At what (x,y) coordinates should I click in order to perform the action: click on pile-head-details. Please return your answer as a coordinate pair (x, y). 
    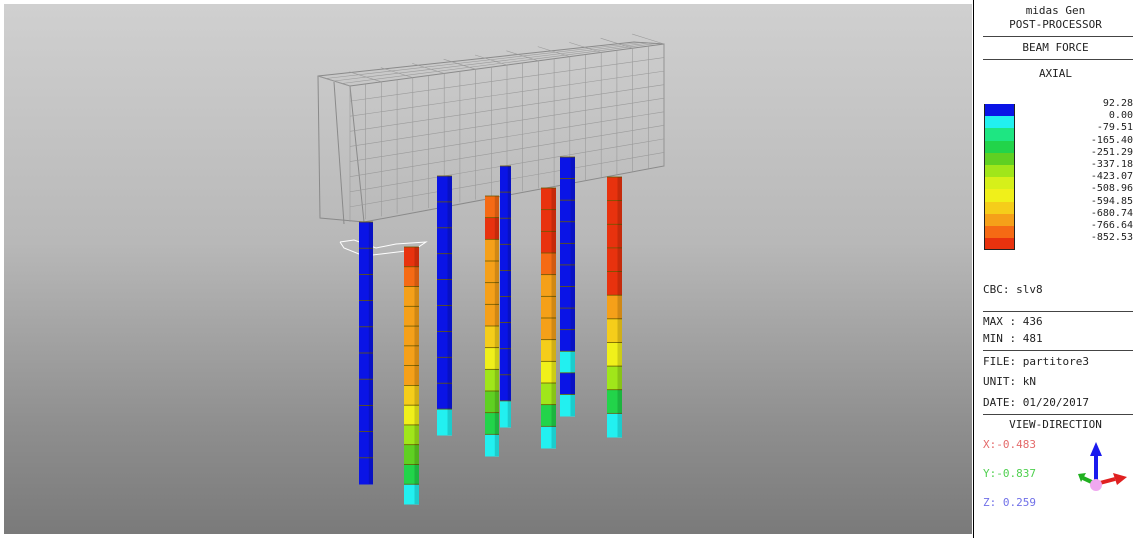
    Looking at the image, I should click on (457, 208).